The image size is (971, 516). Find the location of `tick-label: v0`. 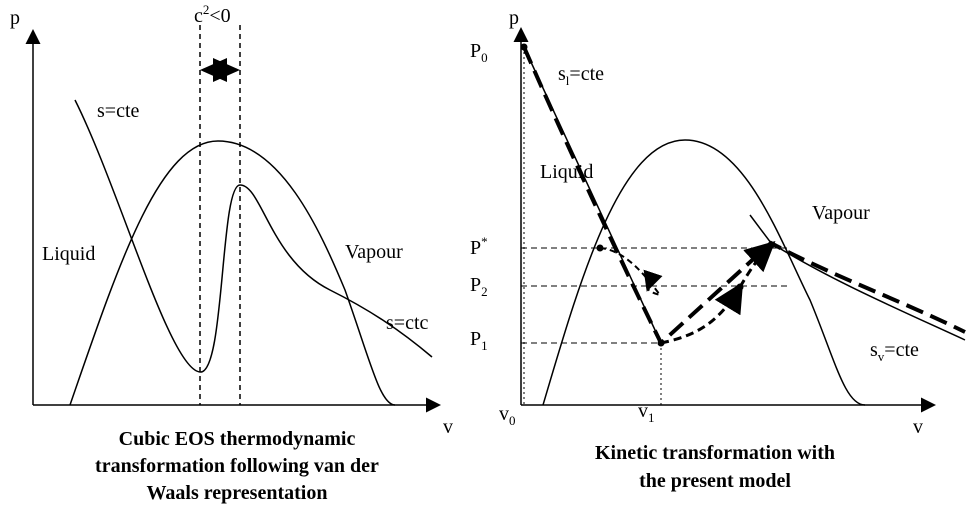

tick-label: v0 is located at coordinates (507, 415).